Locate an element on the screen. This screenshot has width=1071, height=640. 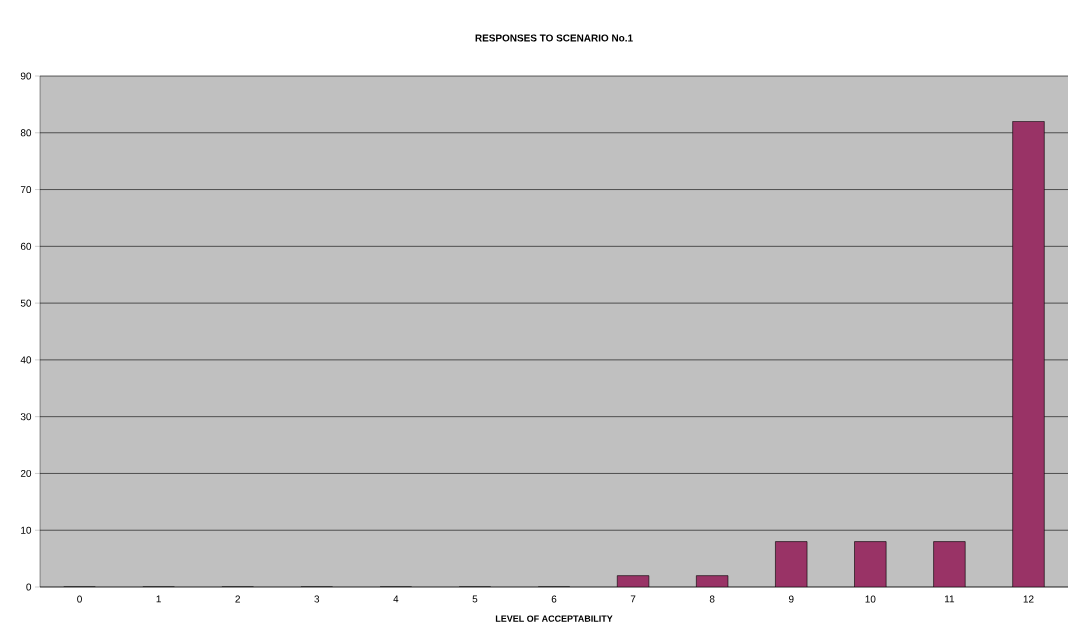
y-tick-label: 60 is located at coordinates (26, 246).